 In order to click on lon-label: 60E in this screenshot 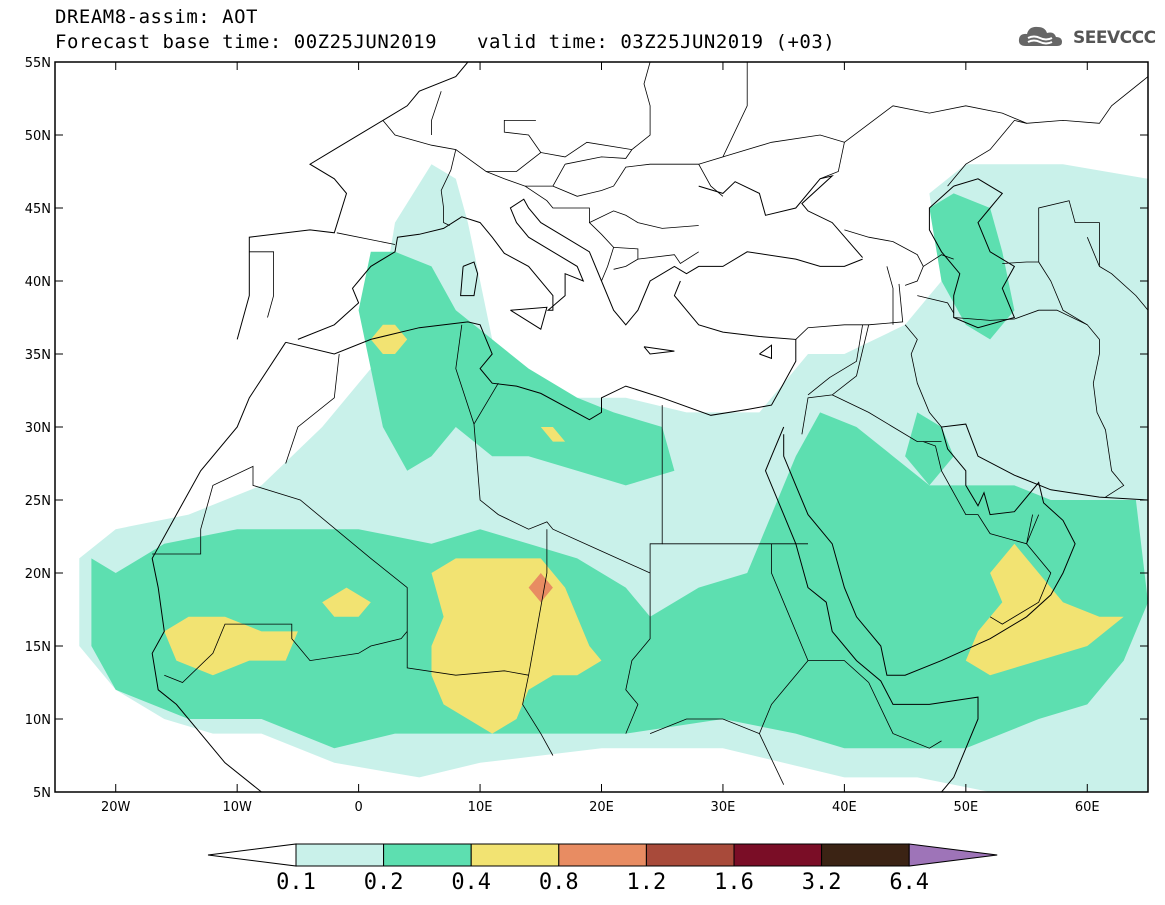, I will do `click(1087, 807)`.